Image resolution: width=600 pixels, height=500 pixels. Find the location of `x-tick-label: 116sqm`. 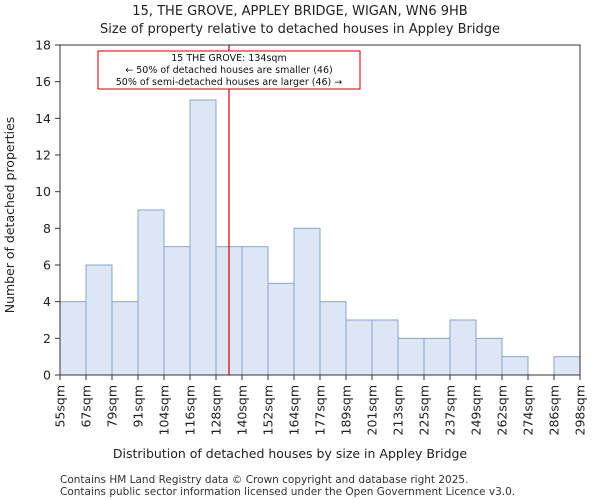

x-tick-label: 116sqm is located at coordinates (190, 410).